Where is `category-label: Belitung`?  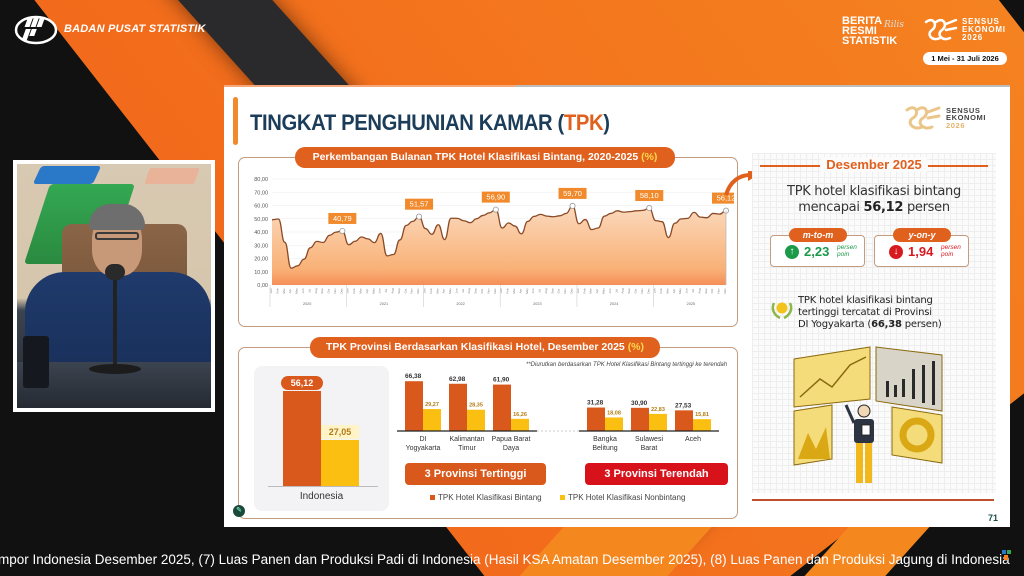
category-label: Belitung is located at coordinates (604, 448).